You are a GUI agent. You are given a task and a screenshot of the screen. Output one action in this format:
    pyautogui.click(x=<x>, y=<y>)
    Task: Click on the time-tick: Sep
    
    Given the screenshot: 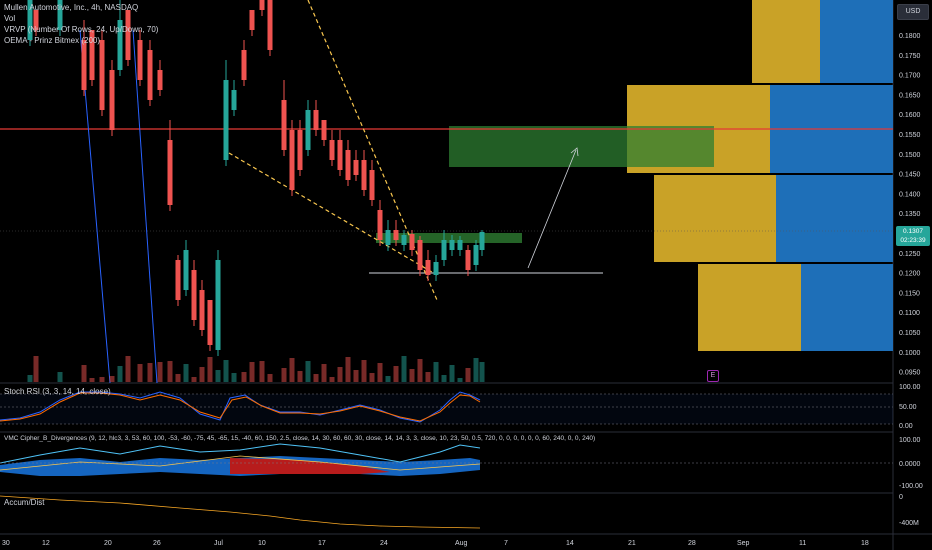 What is the action you would take?
    pyautogui.click(x=743, y=543)
    